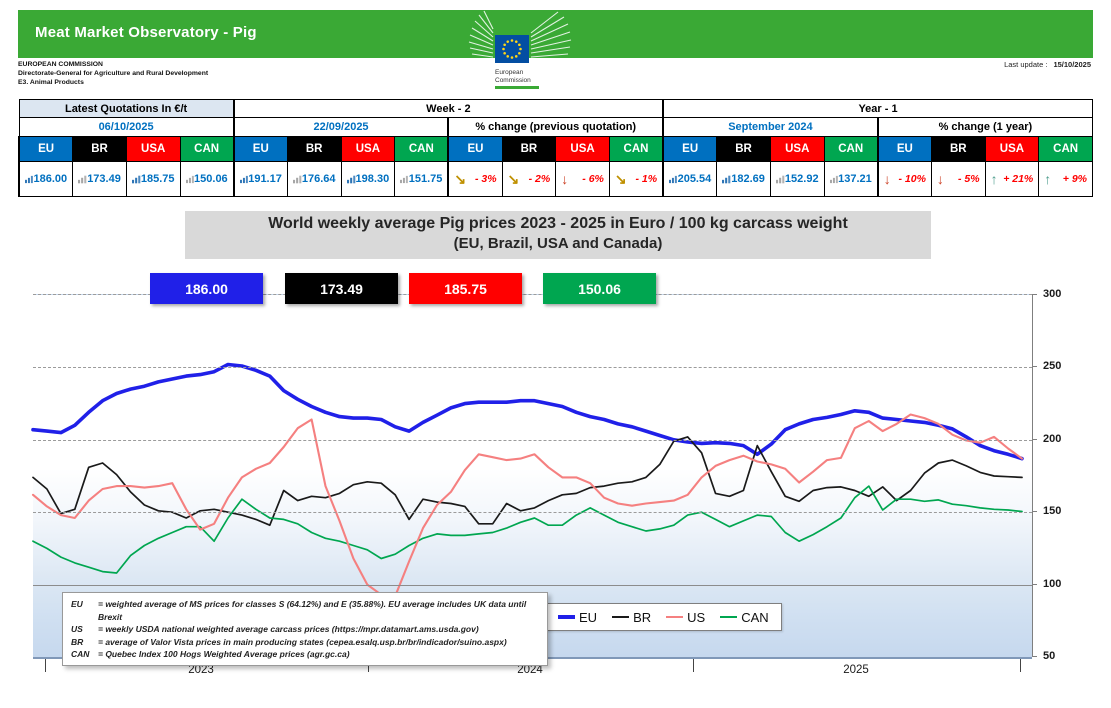 This screenshot has width=1111, height=708. What do you see at coordinates (1072, 64) in the screenshot?
I see `last-update-value: 15/10/2025` at bounding box center [1072, 64].